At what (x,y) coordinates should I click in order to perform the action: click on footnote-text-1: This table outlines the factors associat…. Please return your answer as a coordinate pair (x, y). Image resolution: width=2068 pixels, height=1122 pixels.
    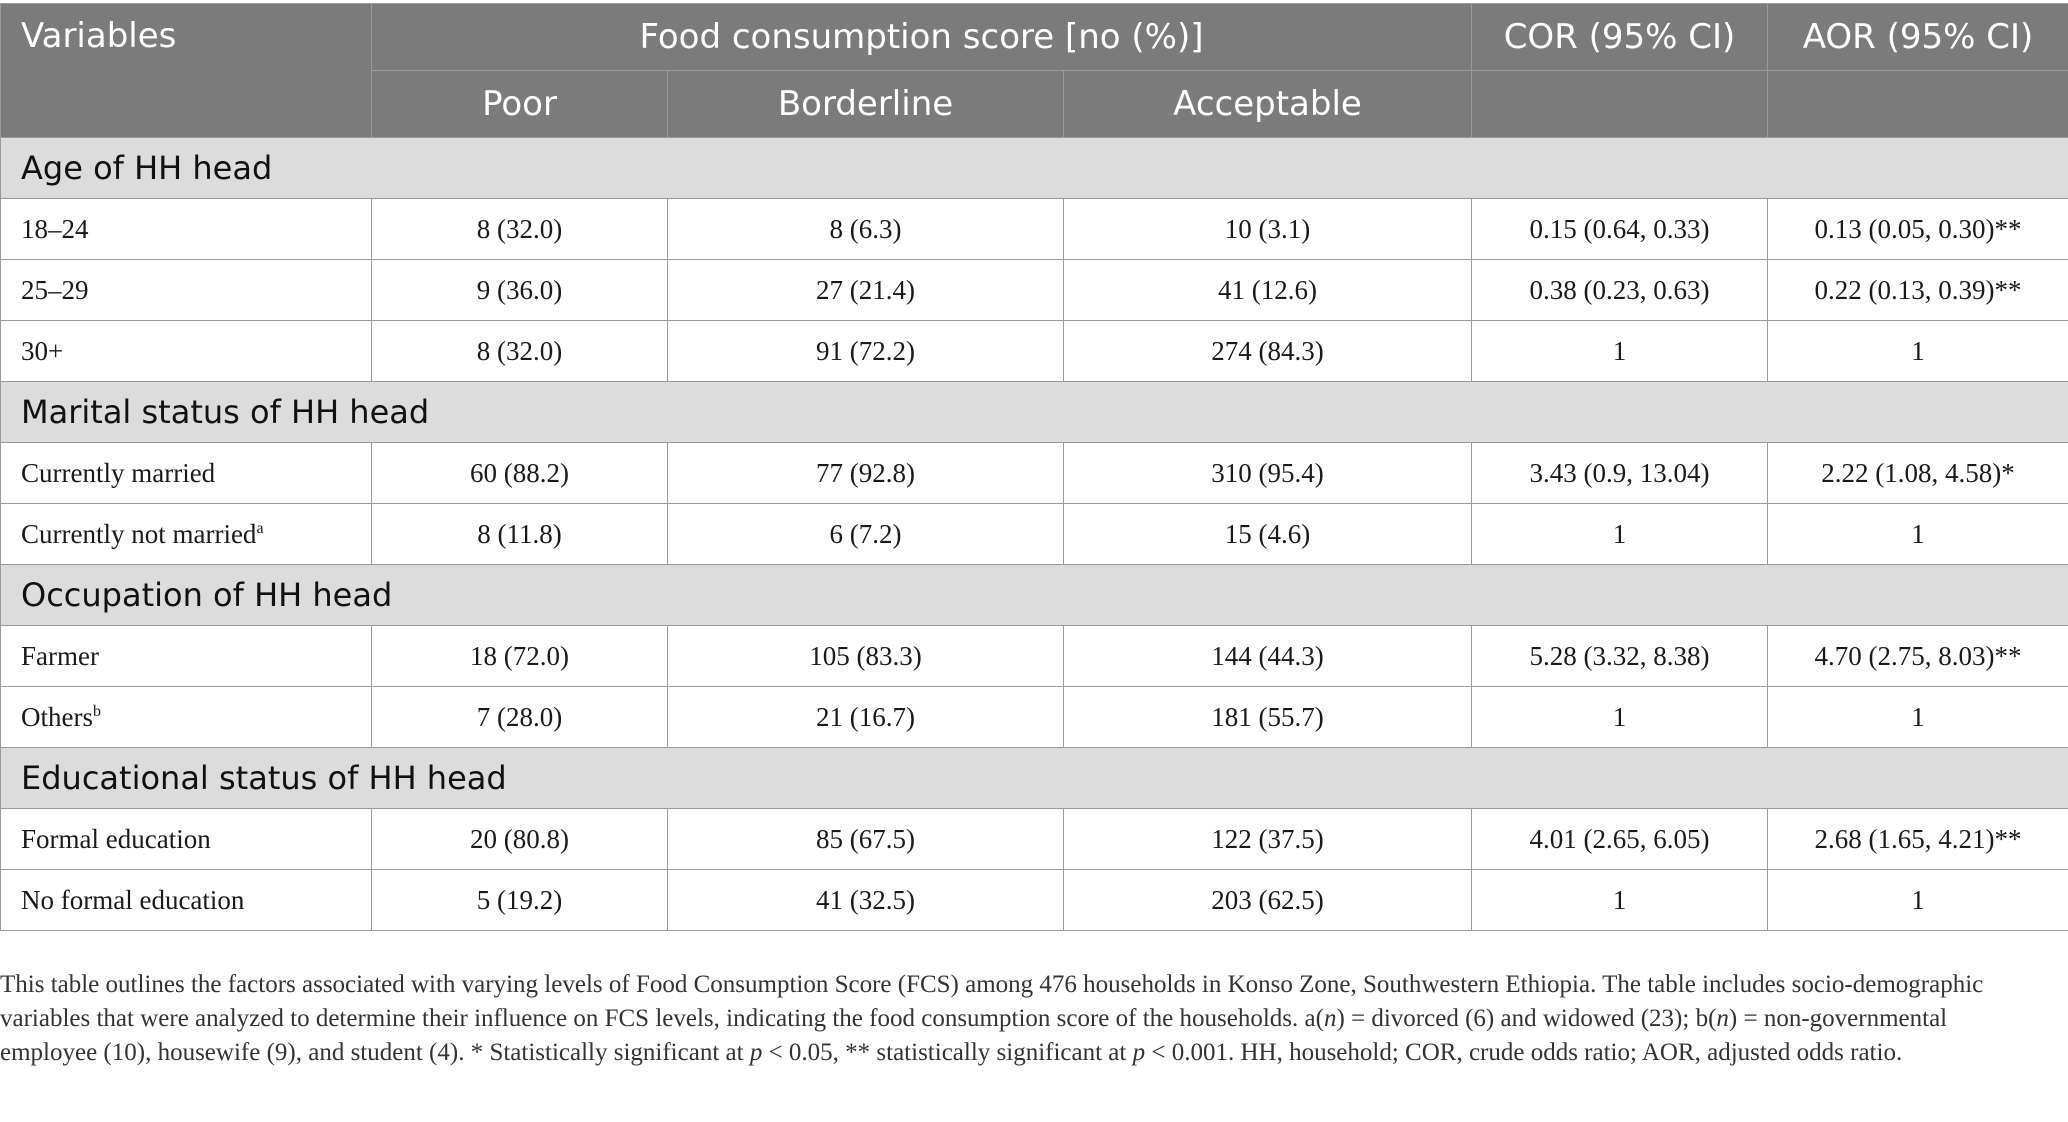
    Looking at the image, I should click on (992, 1001).